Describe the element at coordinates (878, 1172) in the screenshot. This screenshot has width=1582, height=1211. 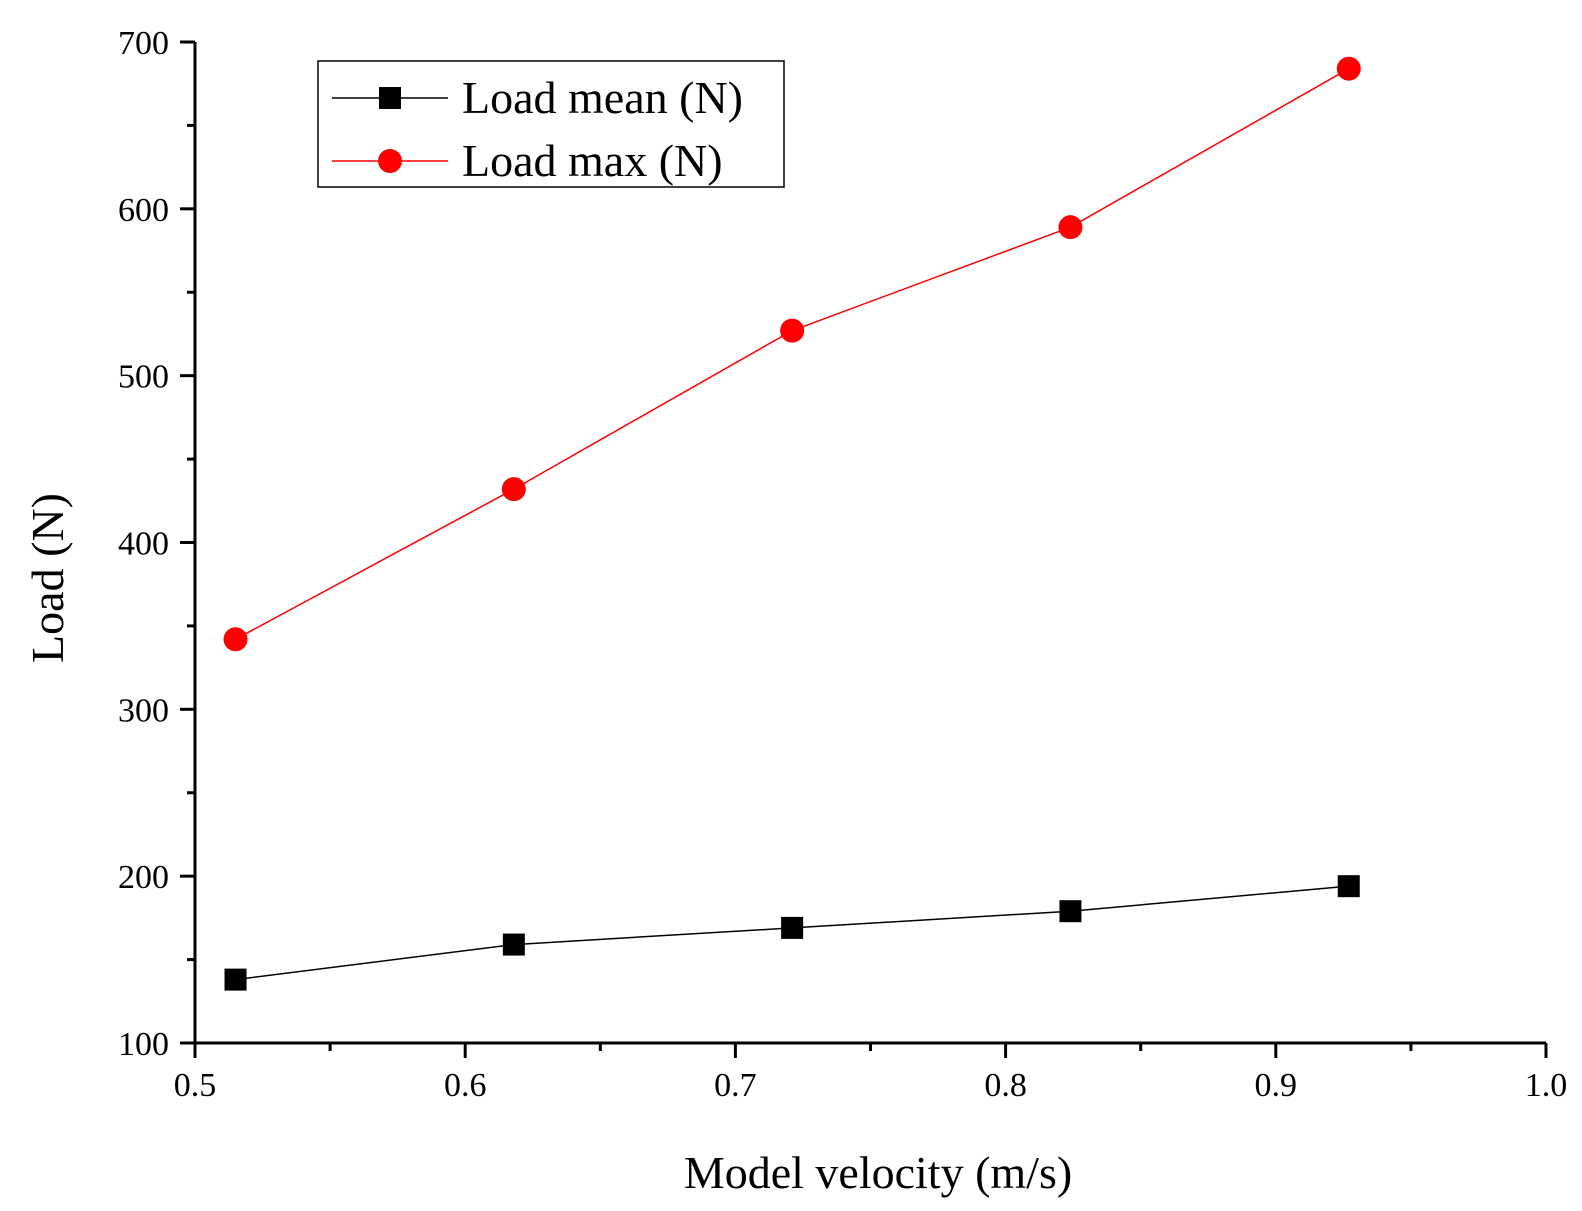
I see `x-axis-title: Model velocity (m/s)` at that location.